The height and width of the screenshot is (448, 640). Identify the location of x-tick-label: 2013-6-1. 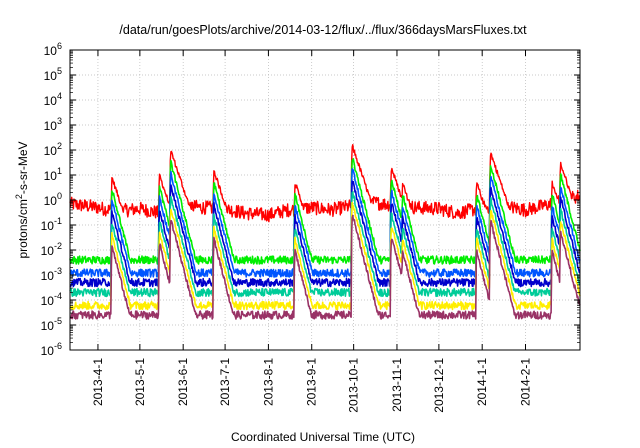
(183, 382).